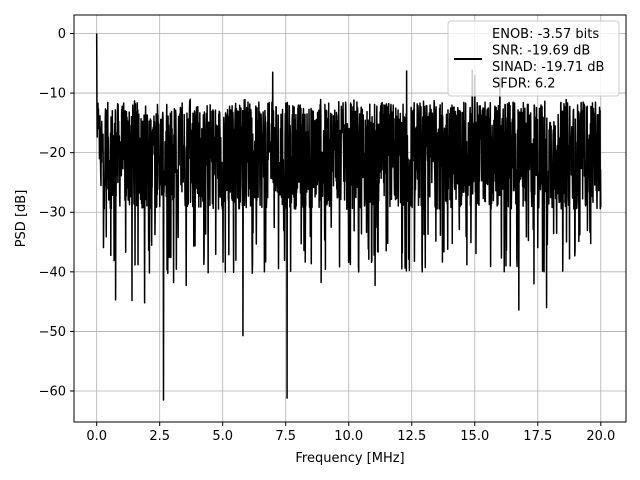 The width and height of the screenshot is (640, 480). What do you see at coordinates (52, 392) in the screenshot?
I see `y-tick-label: −60` at bounding box center [52, 392].